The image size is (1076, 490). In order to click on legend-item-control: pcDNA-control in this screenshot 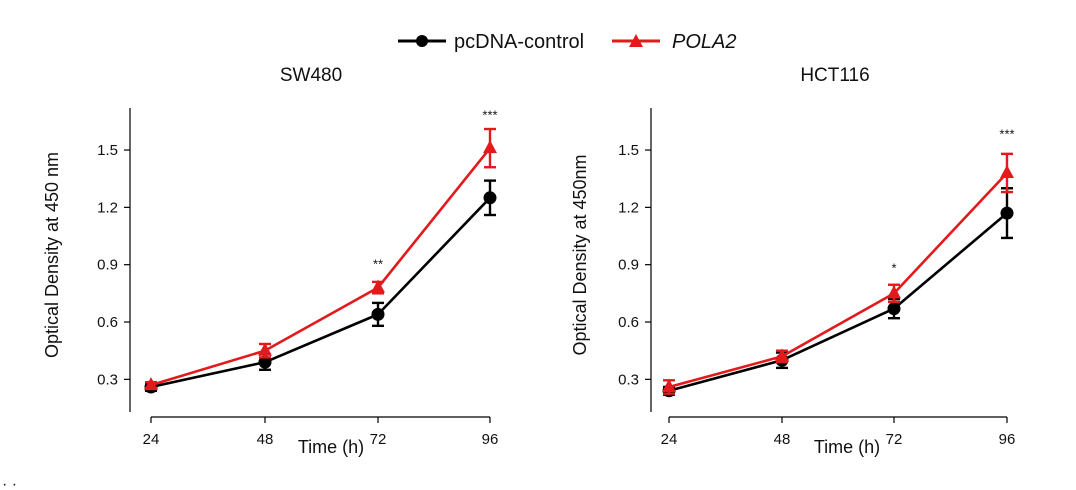, I will do `click(491, 42)`.